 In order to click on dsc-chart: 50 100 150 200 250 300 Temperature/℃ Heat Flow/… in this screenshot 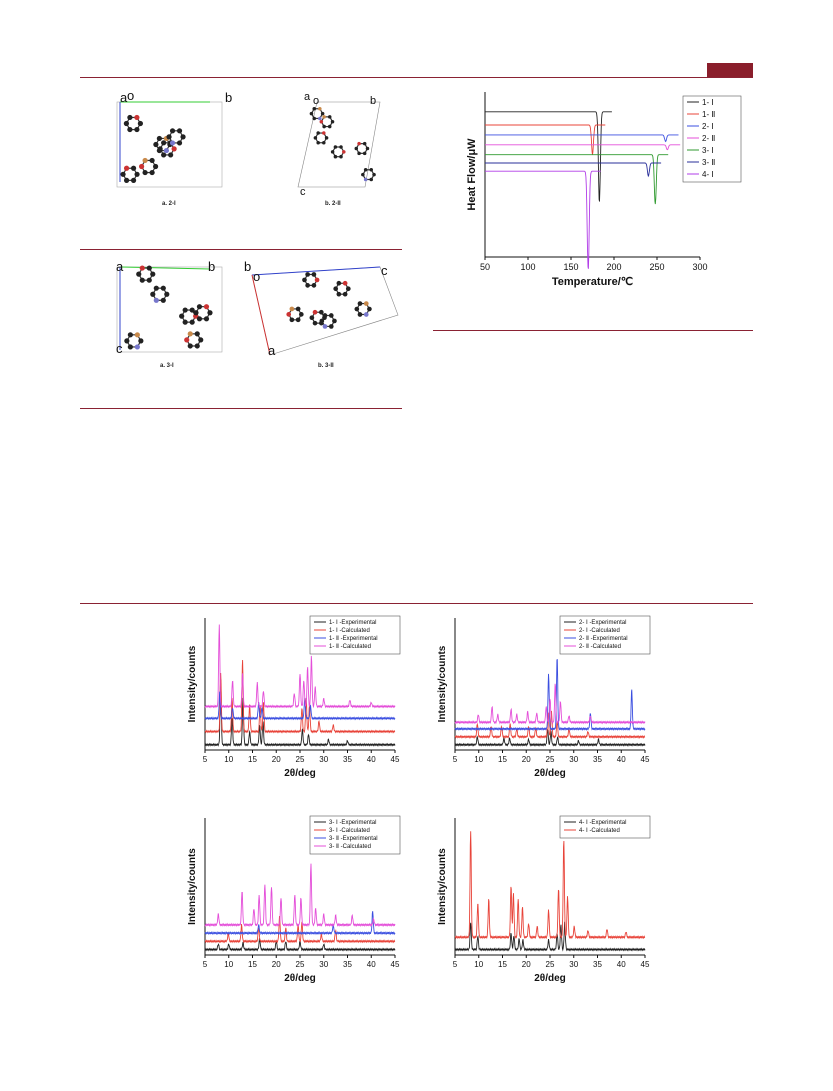, I will do `click(604, 190)`.